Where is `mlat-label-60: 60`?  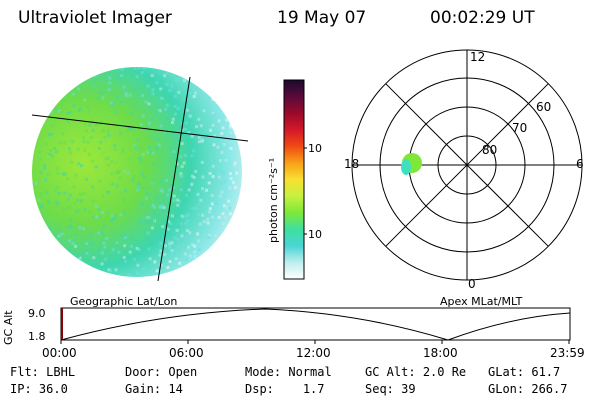
mlat-label-60: 60 is located at coordinates (543, 107).